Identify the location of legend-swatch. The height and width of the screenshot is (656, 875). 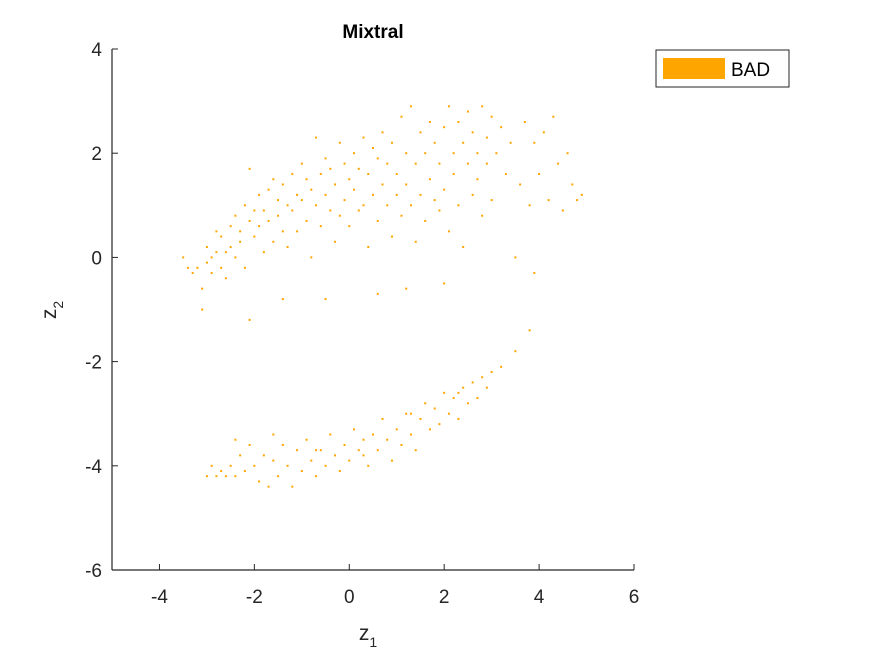
(694, 68).